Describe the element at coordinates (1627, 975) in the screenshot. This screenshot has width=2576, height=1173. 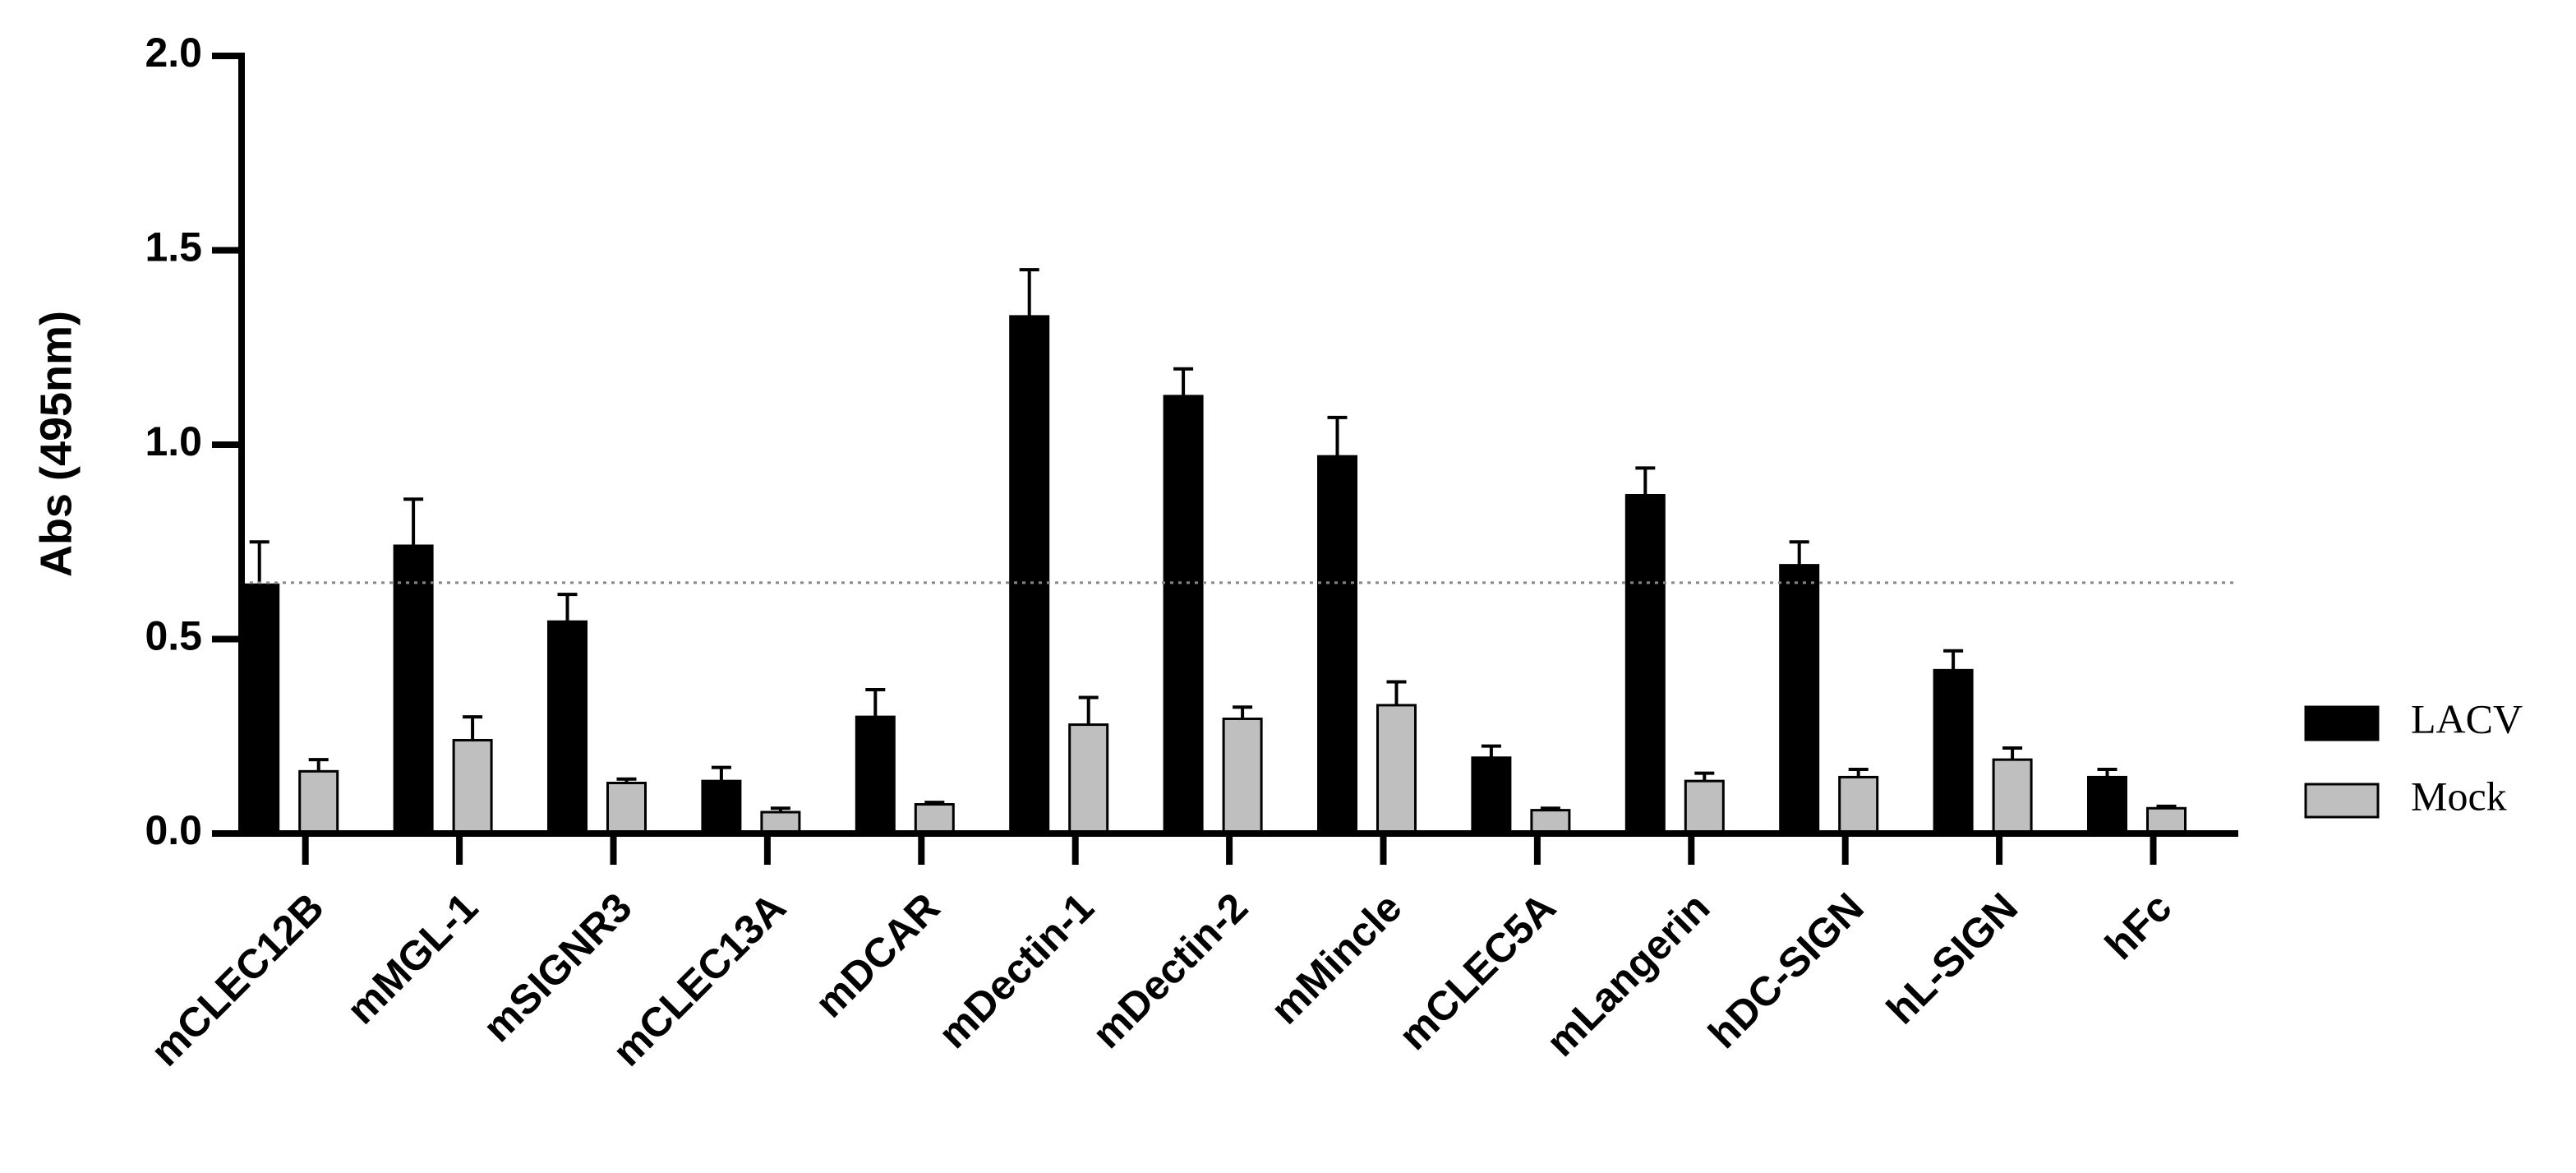
I see `x-tick-label: mLangerin` at that location.